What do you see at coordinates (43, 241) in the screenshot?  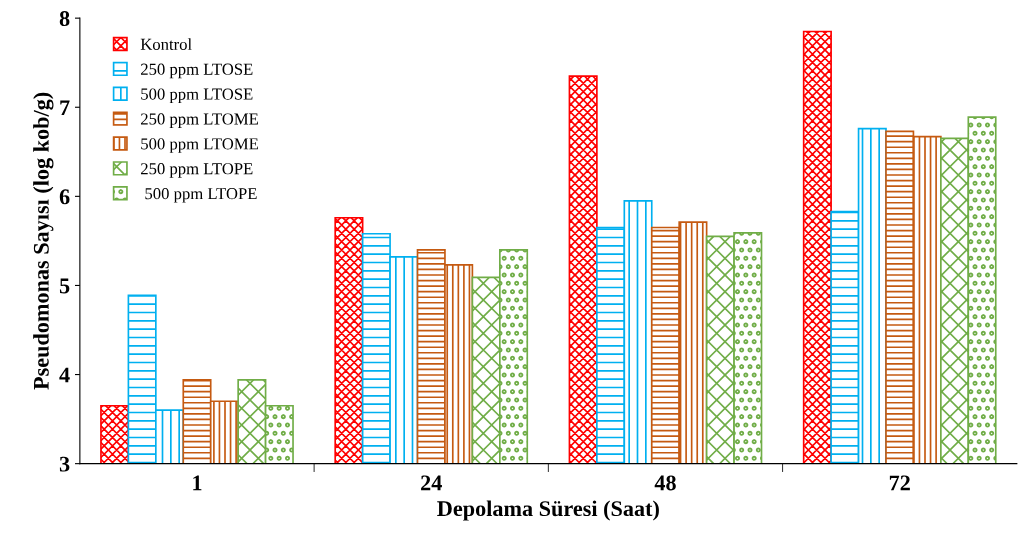 I see `y-axis-title: Pseudomonas Sayısı (log kob/g)` at bounding box center [43, 241].